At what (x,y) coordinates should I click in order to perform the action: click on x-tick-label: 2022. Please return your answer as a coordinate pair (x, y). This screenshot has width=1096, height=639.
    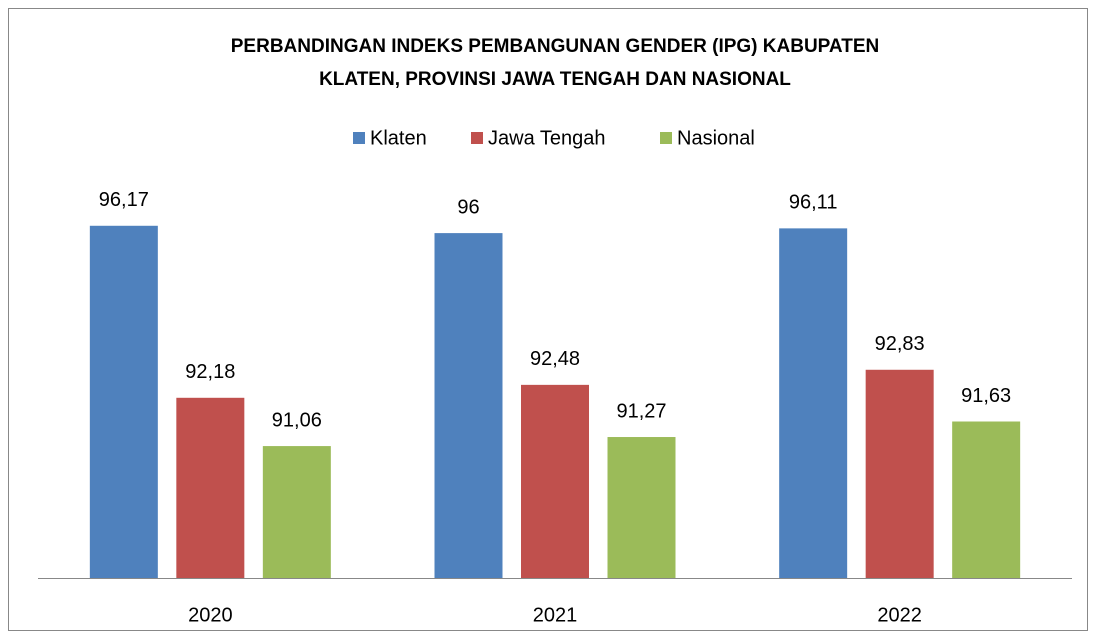
    Looking at the image, I should click on (899, 615).